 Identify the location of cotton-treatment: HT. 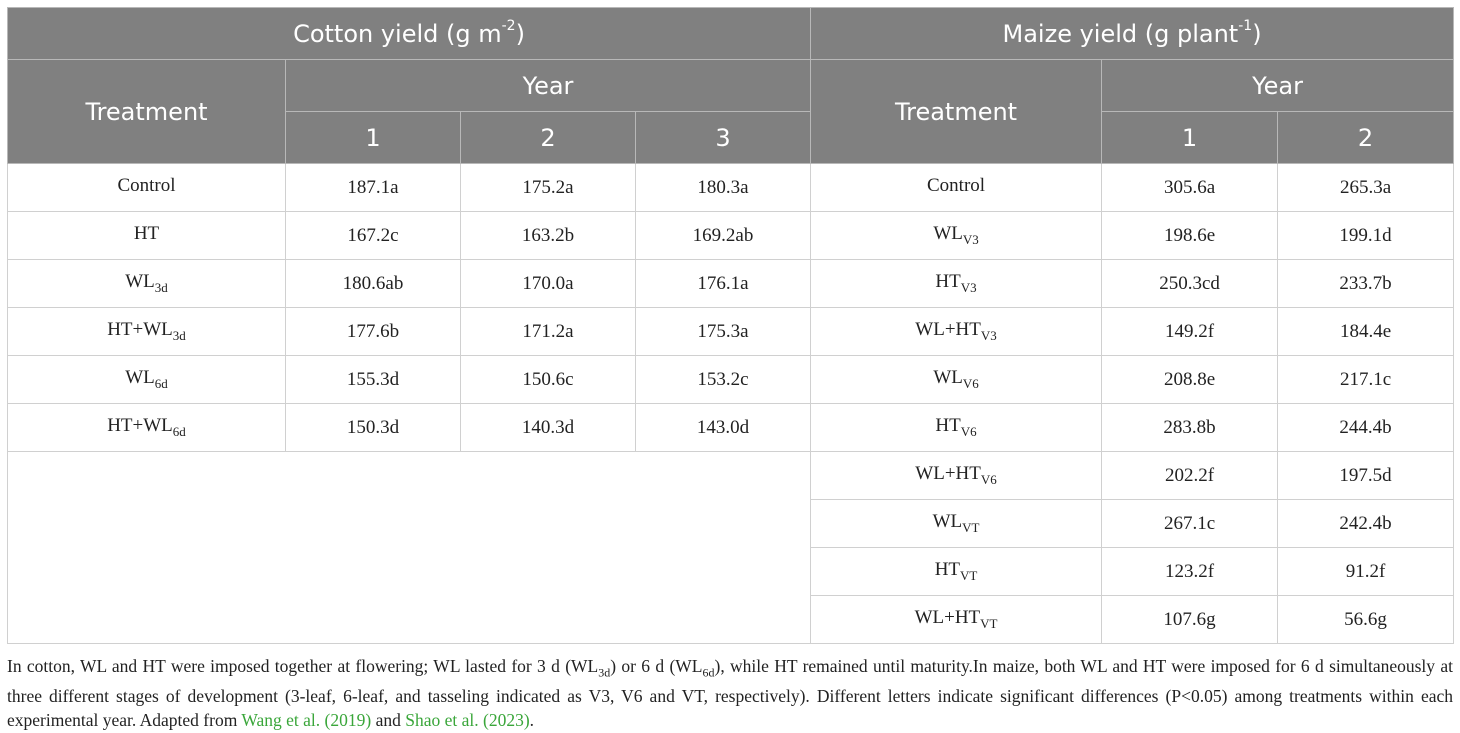
(146, 235).